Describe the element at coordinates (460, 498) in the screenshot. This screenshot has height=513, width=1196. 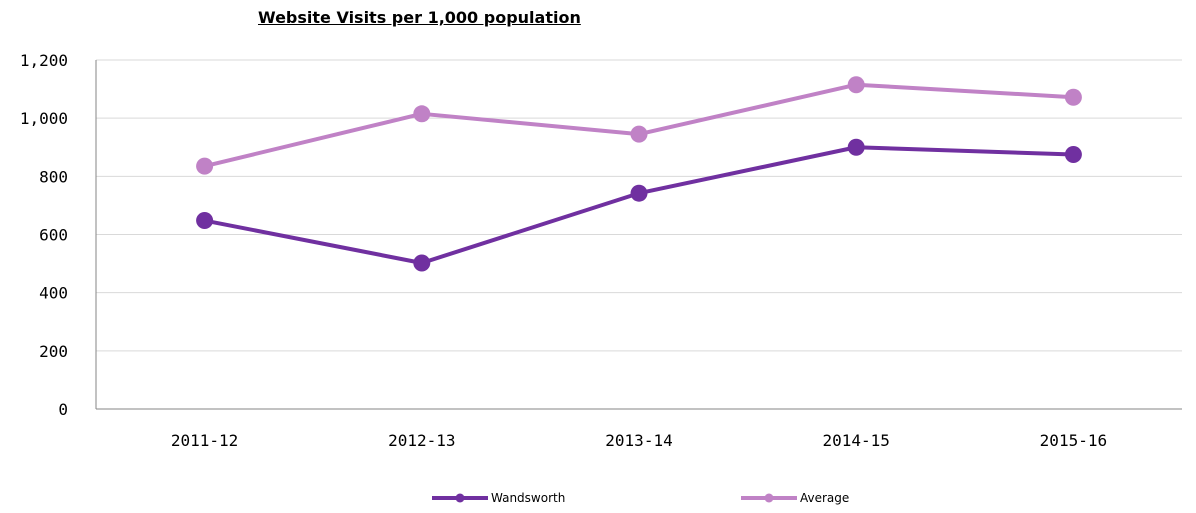
I see `legend-marker-wandsworth` at that location.